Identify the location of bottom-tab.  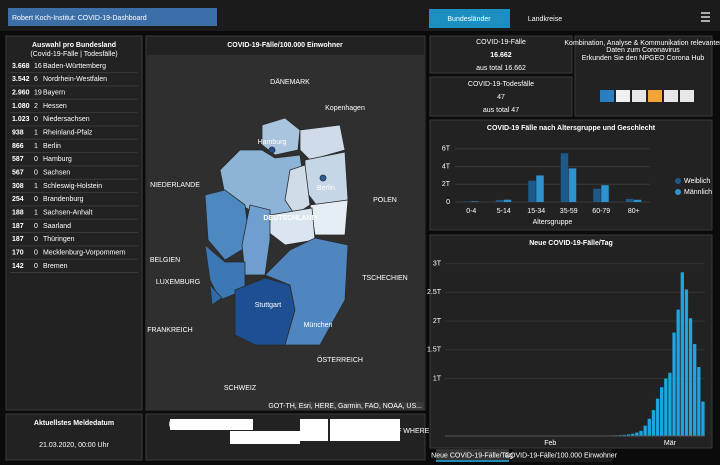
(562, 455).